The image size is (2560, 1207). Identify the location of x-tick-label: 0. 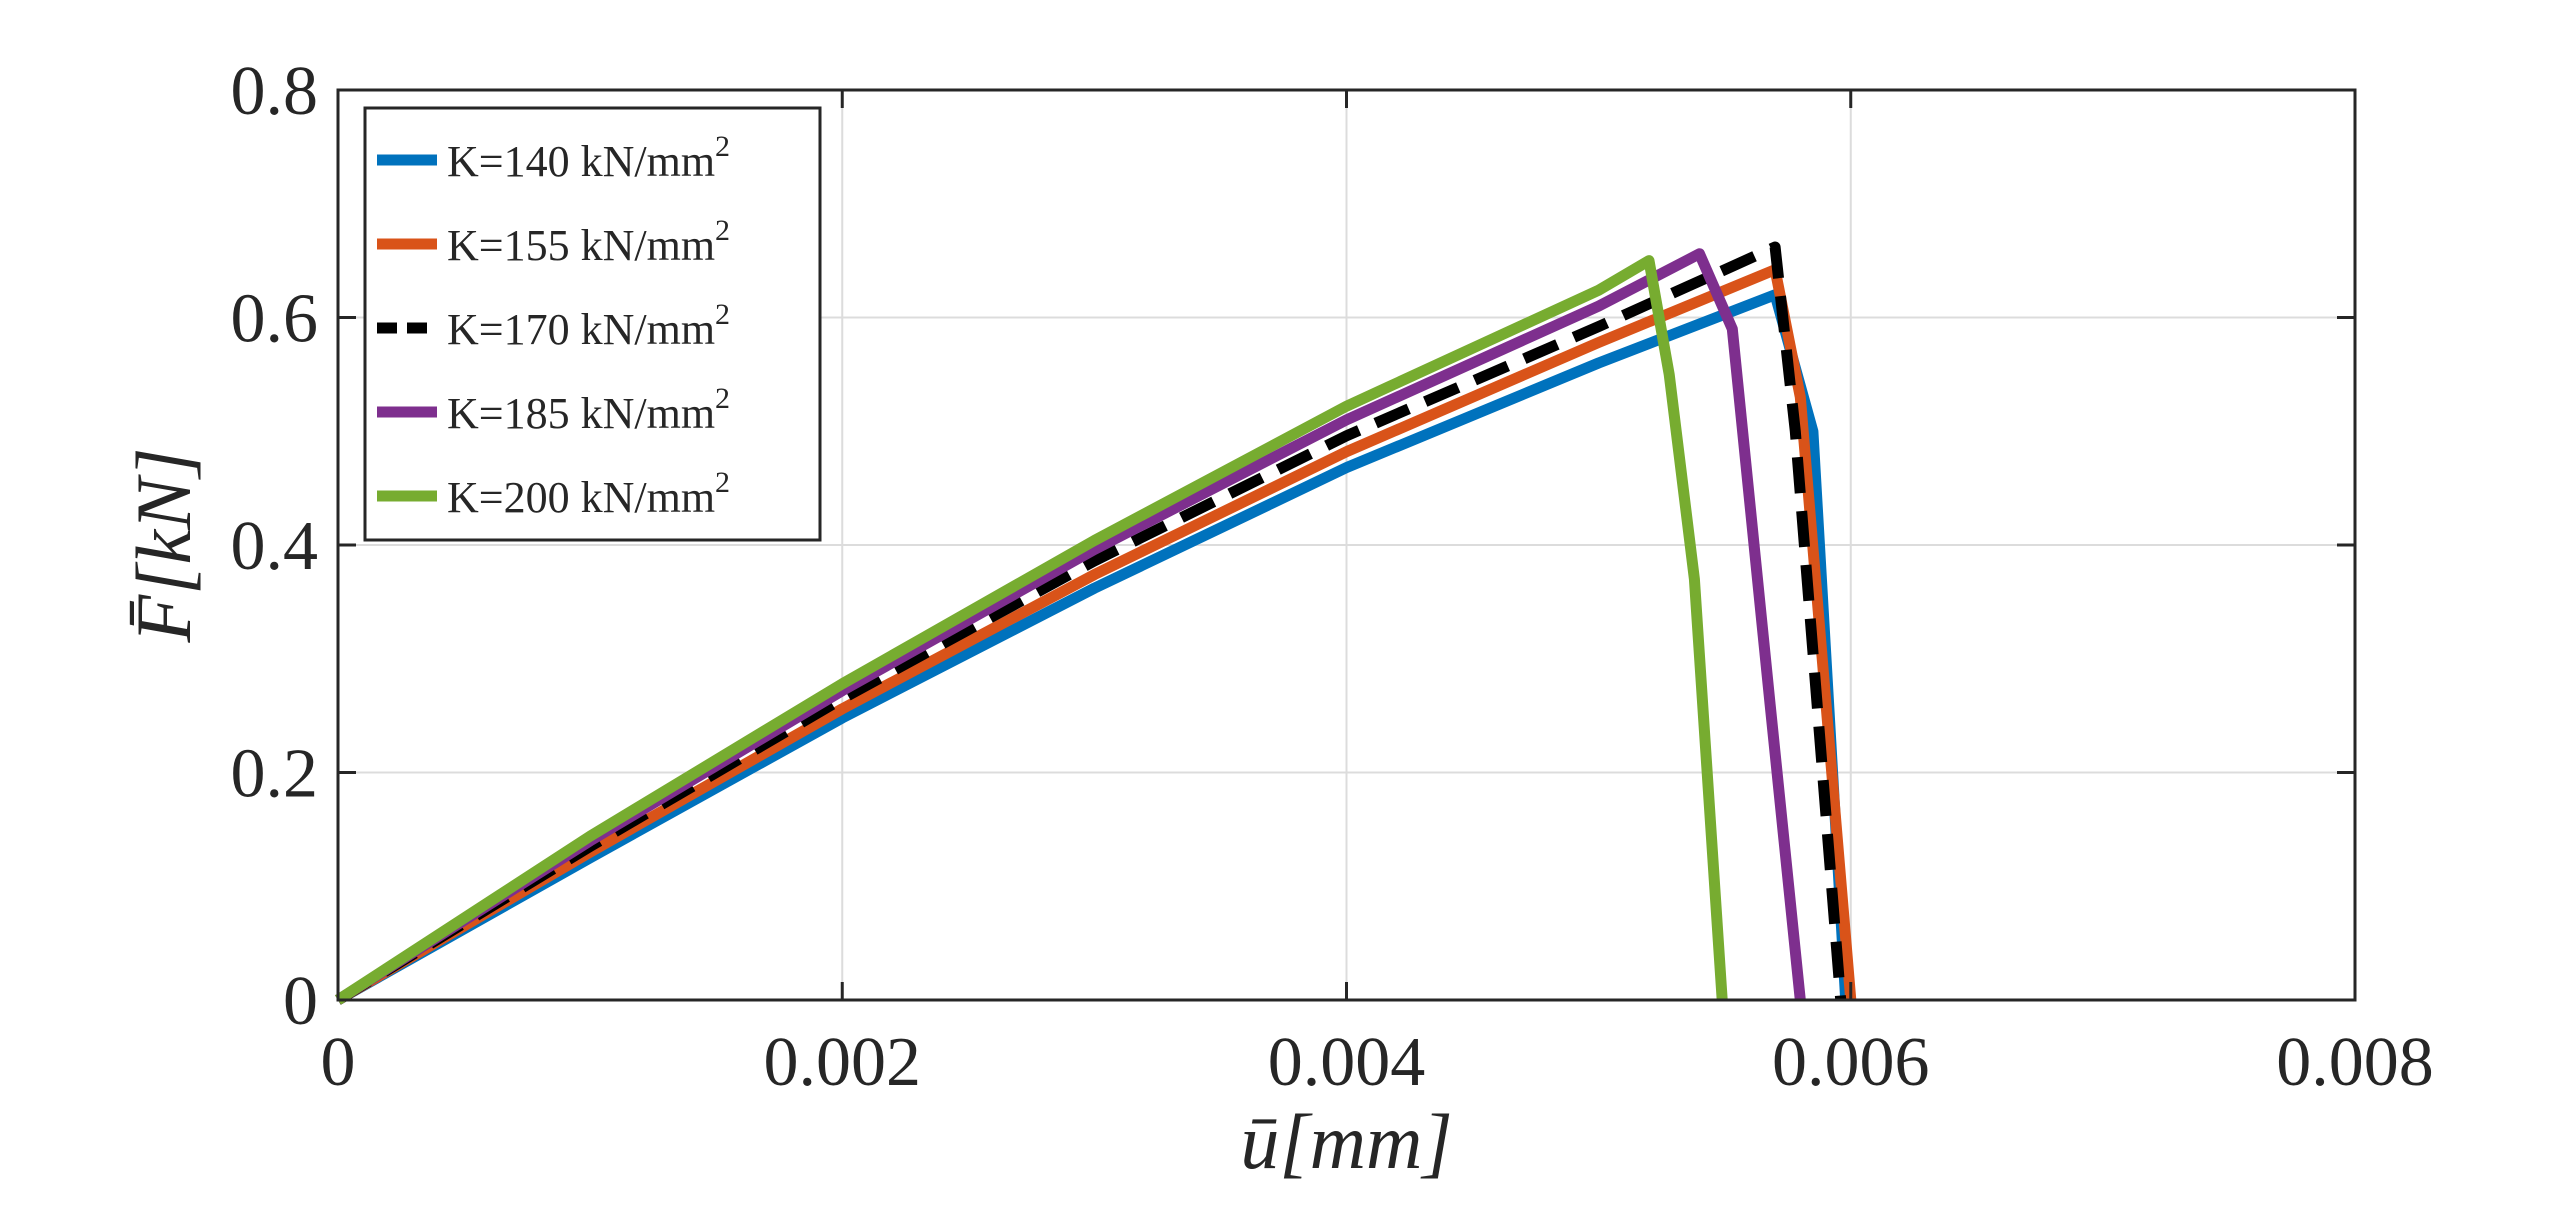
(338, 1062).